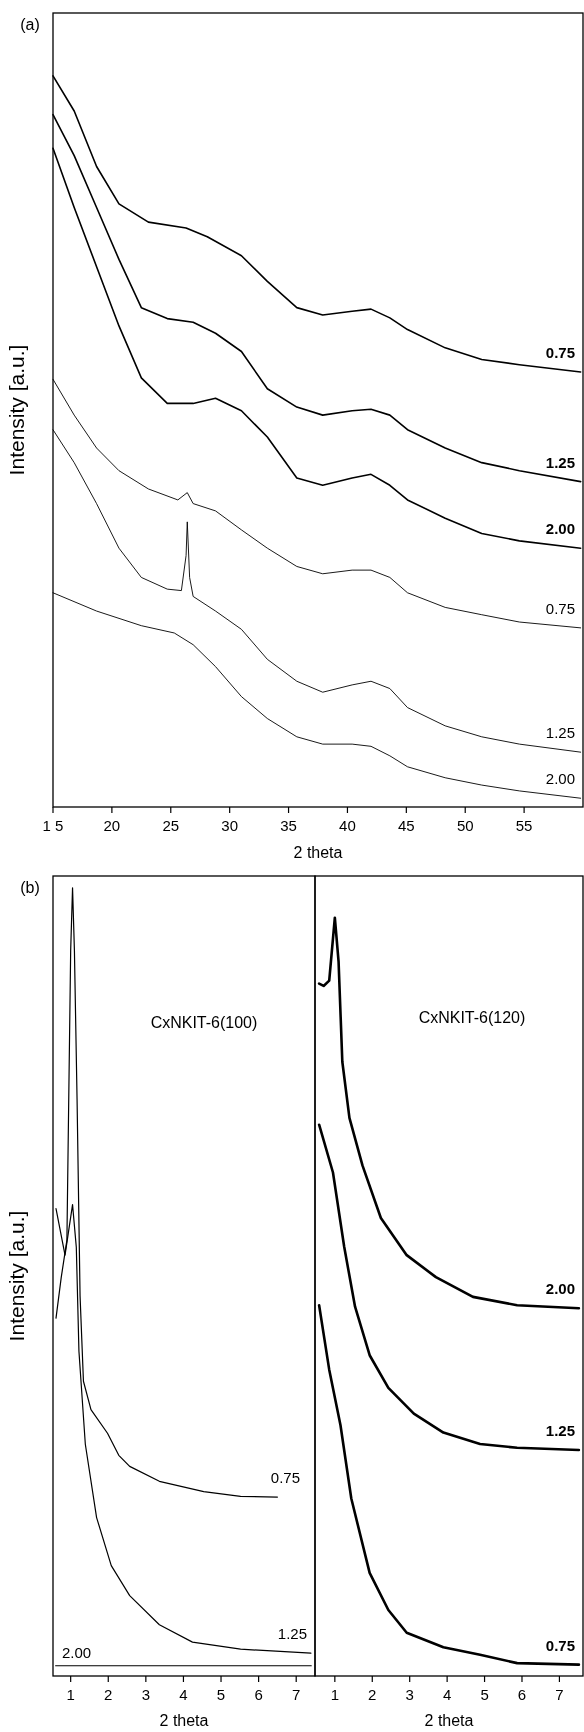 This screenshot has height=1732, width=584. Describe the element at coordinates (347, 825) in the screenshot. I see `x-tick-label: 40` at that location.